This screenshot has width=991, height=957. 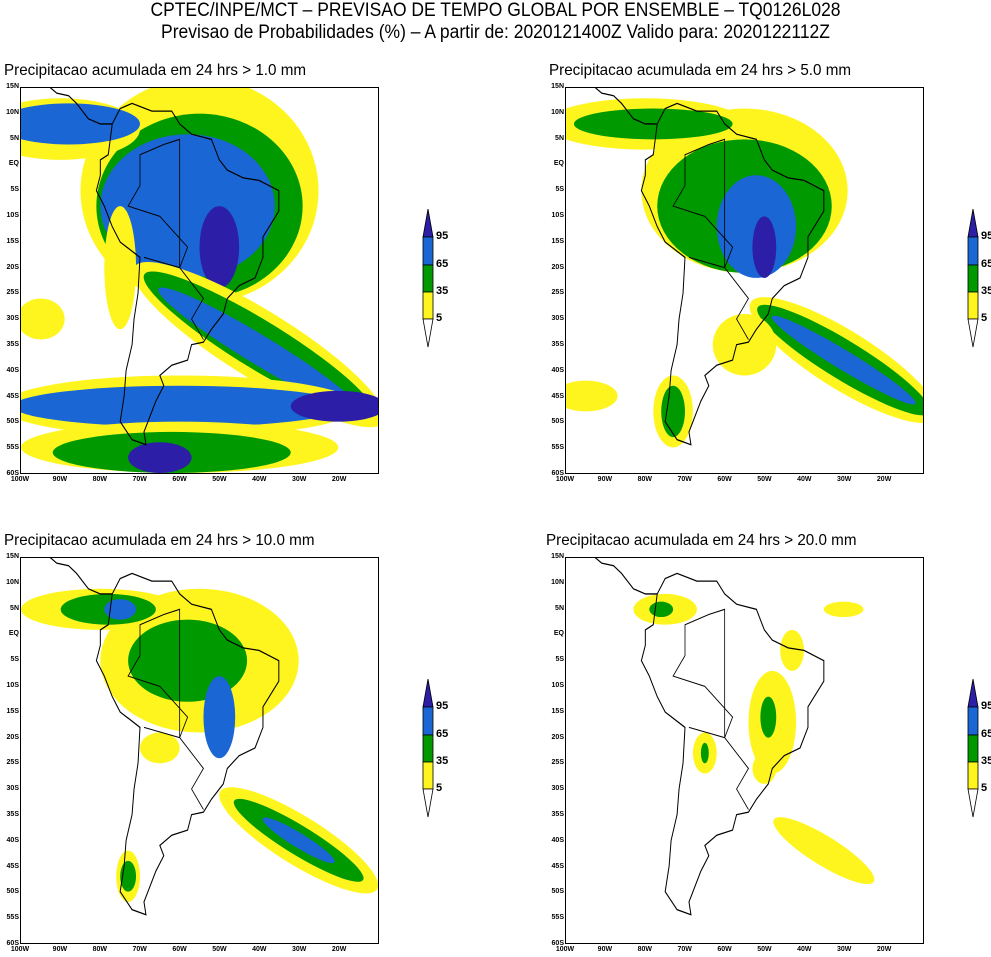 What do you see at coordinates (12, 737) in the screenshot?
I see `latitude-label: 20S` at bounding box center [12, 737].